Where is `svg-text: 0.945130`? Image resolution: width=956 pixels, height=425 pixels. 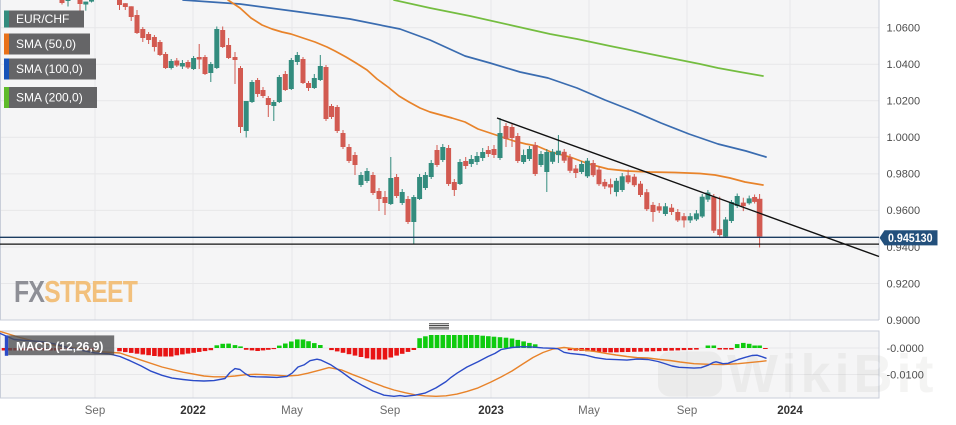 svg-text: 0.945130 is located at coordinates (910, 239).